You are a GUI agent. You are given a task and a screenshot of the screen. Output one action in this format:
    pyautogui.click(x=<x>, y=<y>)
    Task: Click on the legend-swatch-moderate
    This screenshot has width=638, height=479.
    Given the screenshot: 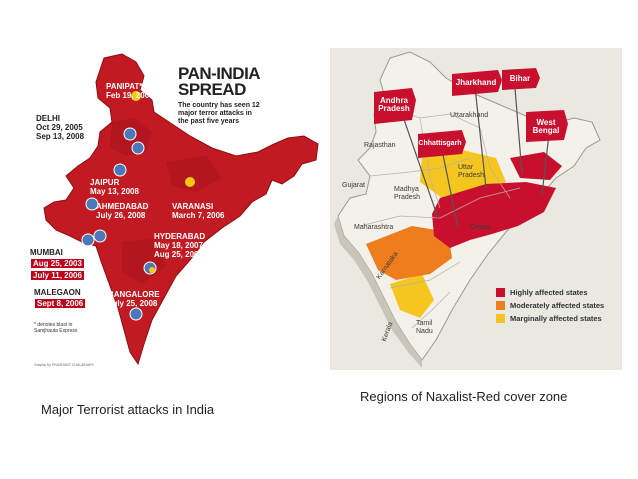 What is the action you would take?
    pyautogui.click(x=500, y=305)
    